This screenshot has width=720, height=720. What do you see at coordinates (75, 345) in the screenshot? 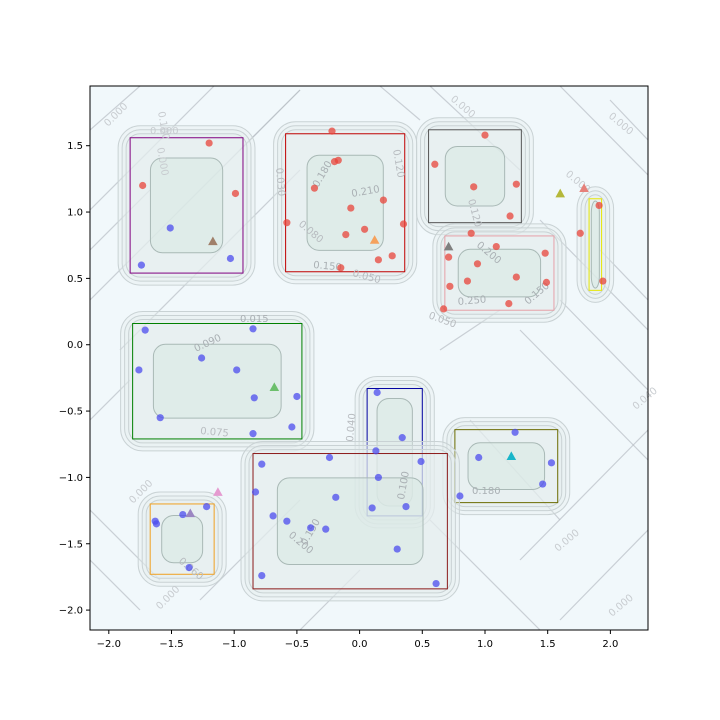
I see `y-tick-label: 0.0` at bounding box center [75, 345].